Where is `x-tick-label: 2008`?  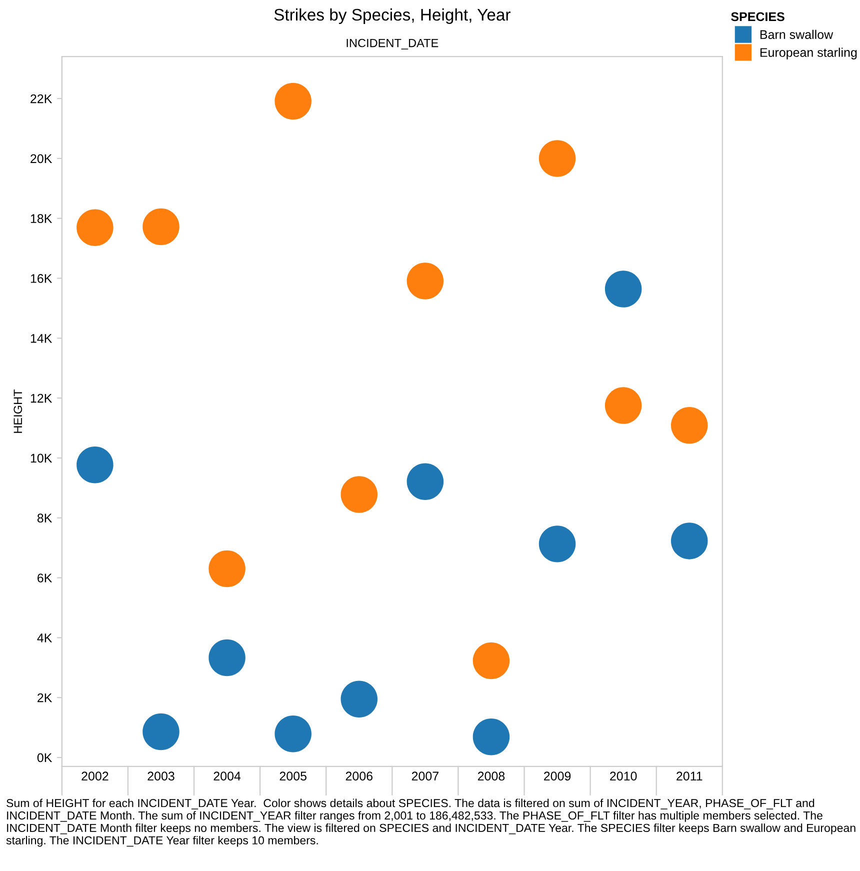
x-tick-label: 2008 is located at coordinates (491, 776).